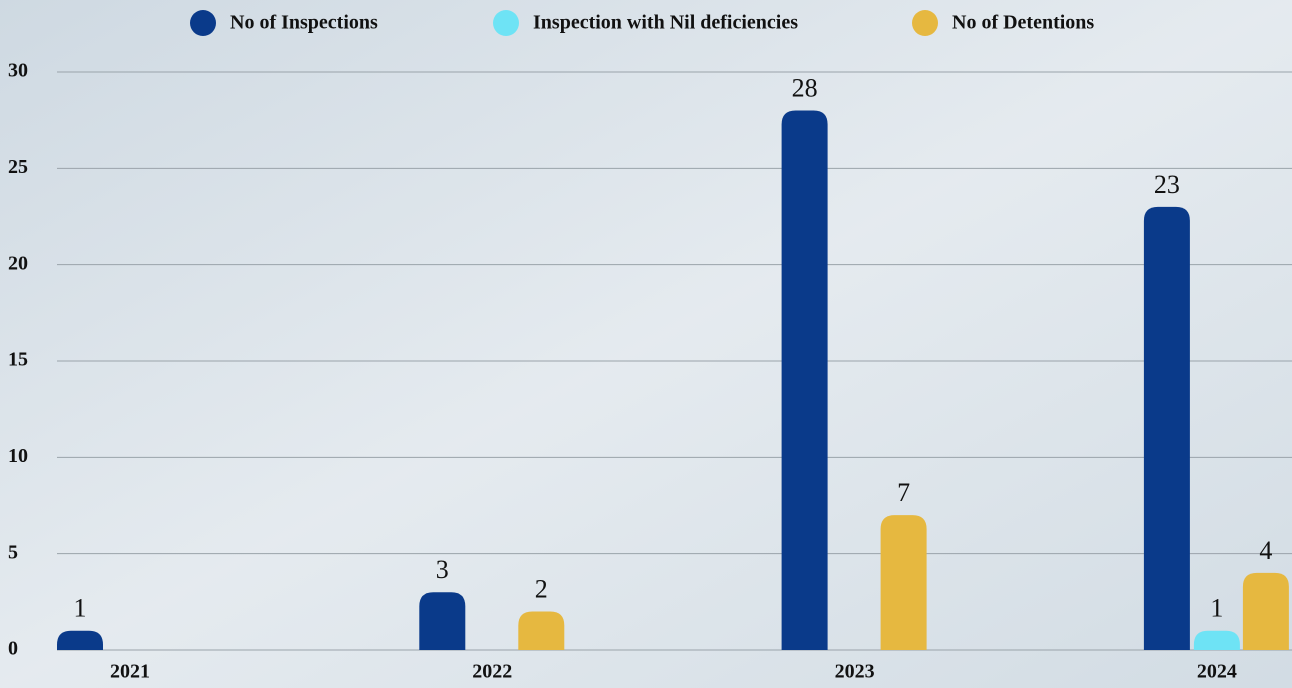  I want to click on legend-label: No of Inspections, so click(304, 23).